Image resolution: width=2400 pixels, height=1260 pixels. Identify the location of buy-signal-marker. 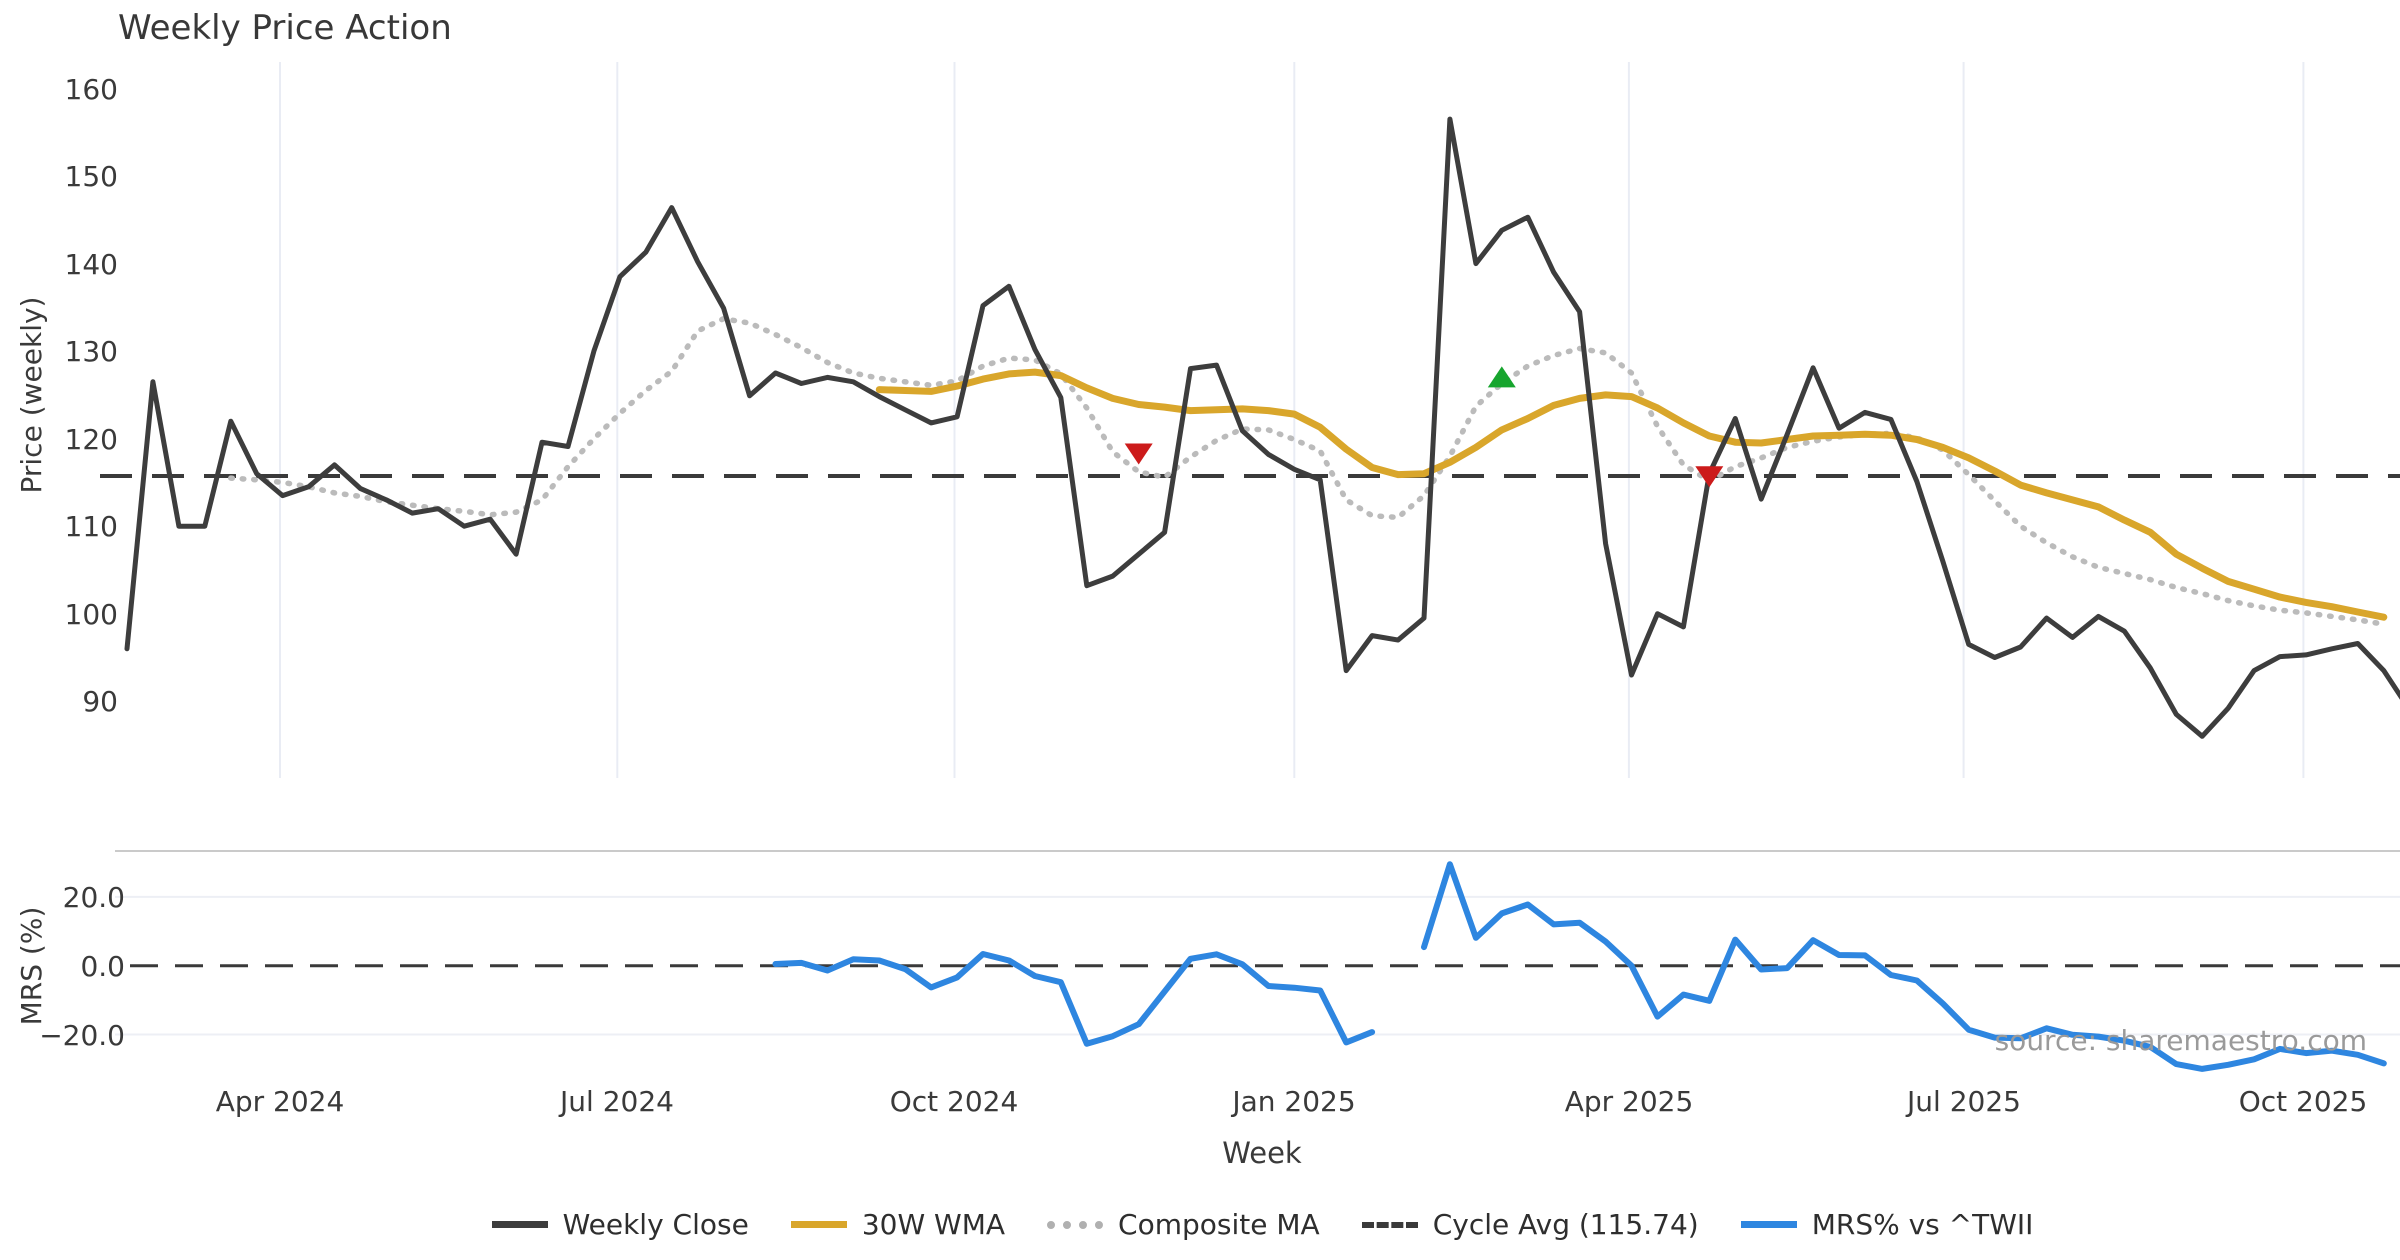
(1501, 377).